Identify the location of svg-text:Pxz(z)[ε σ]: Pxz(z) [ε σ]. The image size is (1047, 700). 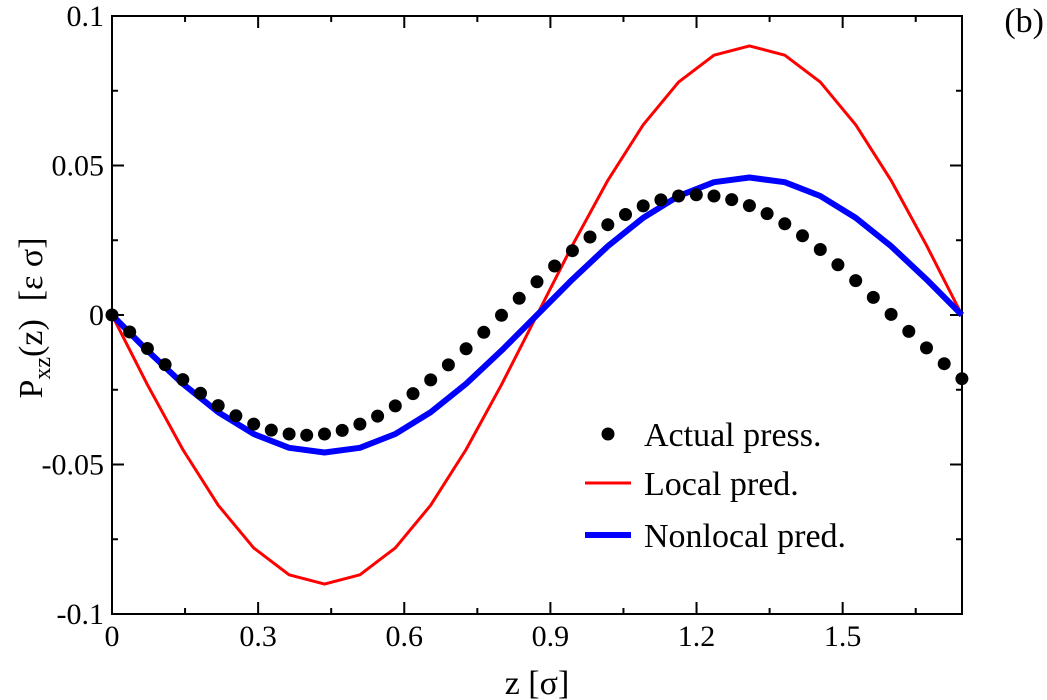
(34, 317).